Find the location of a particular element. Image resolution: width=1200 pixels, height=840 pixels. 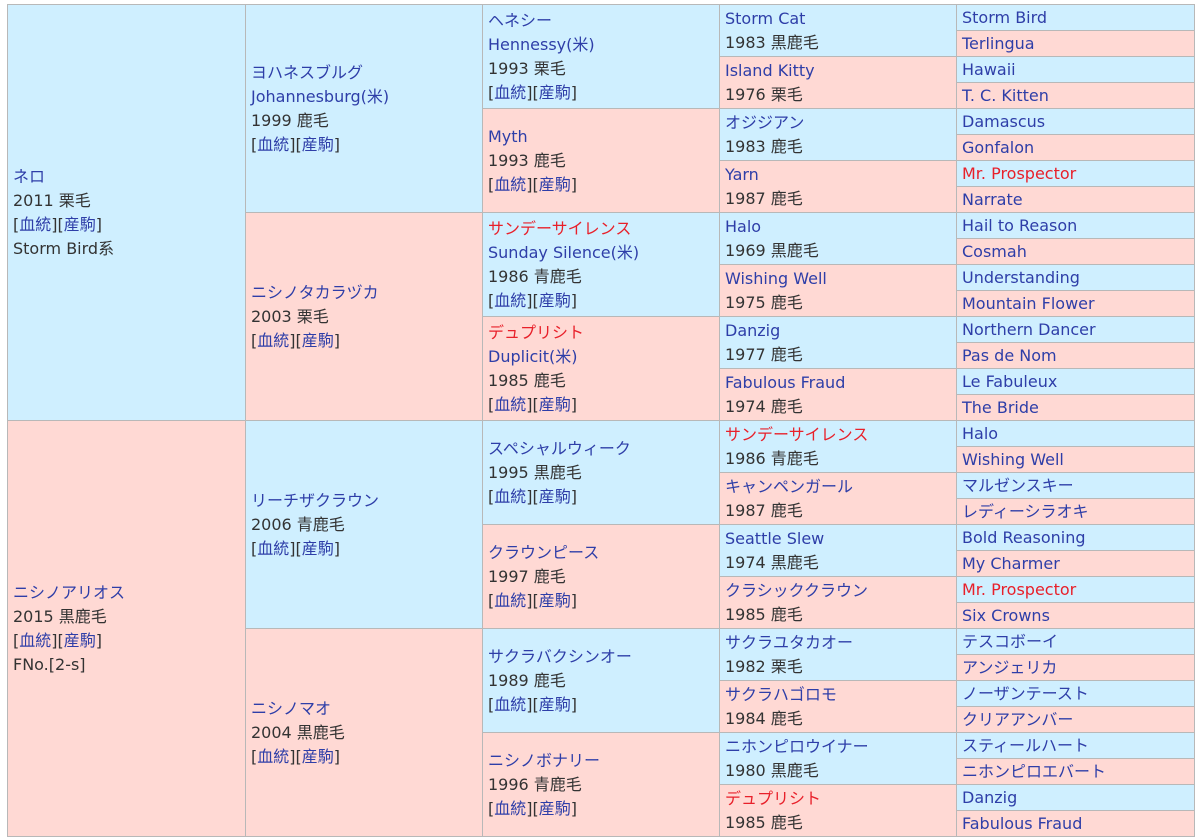

horse-name-link: Hawaii is located at coordinates (989, 69).